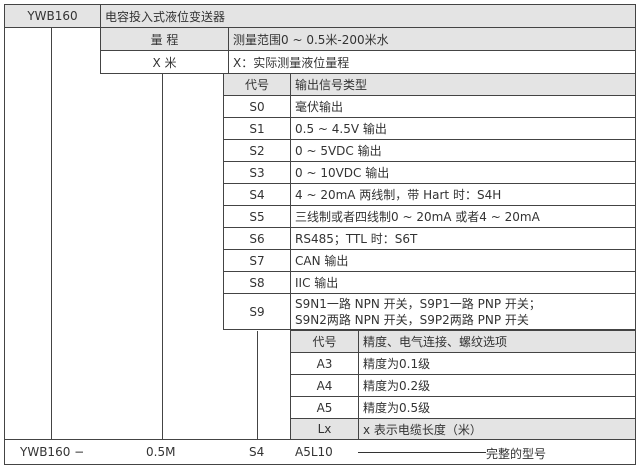 Image resolution: width=640 pixels, height=467 pixels. I want to click on example-output: S4, so click(257, 452).